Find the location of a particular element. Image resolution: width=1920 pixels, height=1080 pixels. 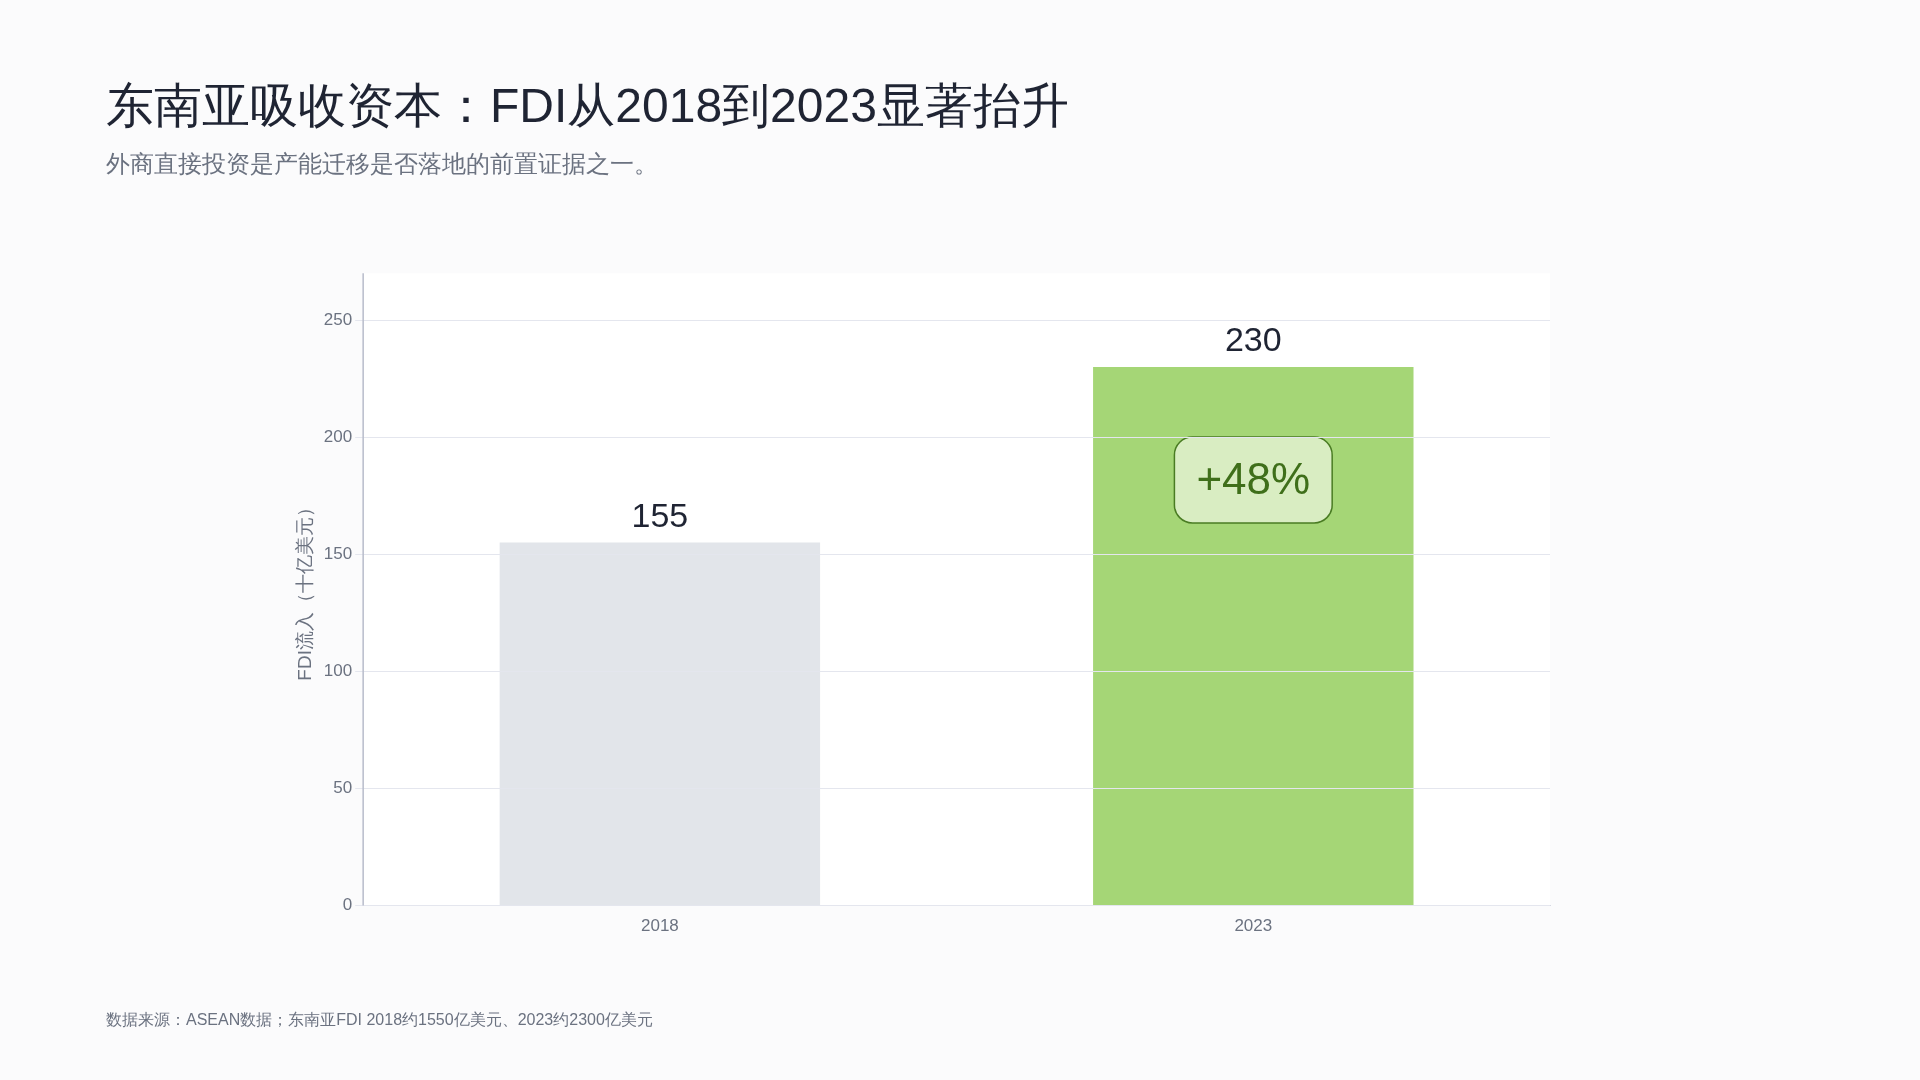

annotation: +48% is located at coordinates (1253, 479).